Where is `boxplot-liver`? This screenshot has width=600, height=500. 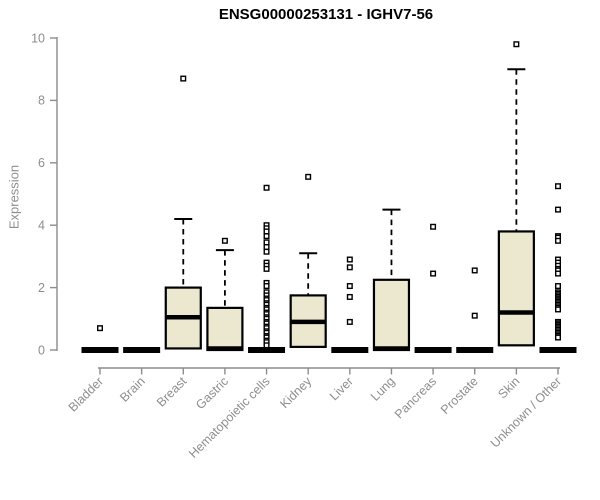
boxplot-liver is located at coordinates (350, 304).